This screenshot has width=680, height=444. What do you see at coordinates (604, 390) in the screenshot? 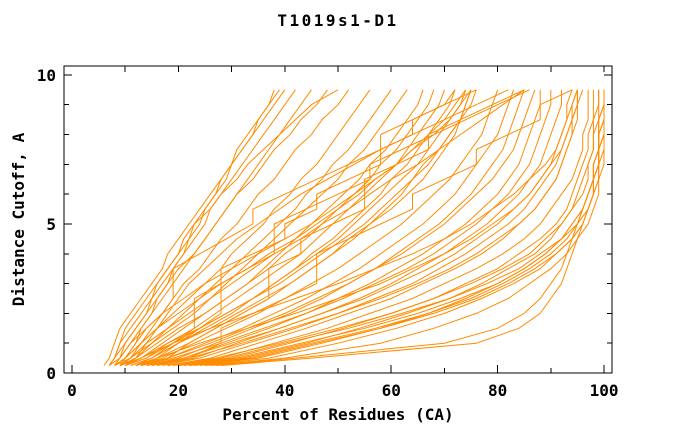
I see `x-tick-label: 100` at bounding box center [604, 390].